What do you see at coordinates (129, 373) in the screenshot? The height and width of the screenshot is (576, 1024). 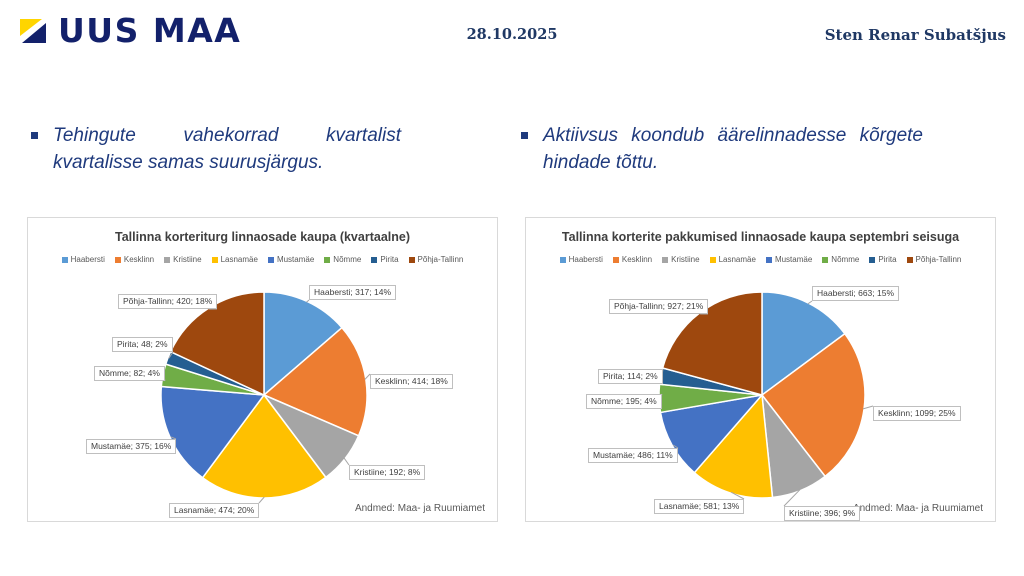 I see `pie-data-label: Nõmme; 82; 4%` at bounding box center [129, 373].